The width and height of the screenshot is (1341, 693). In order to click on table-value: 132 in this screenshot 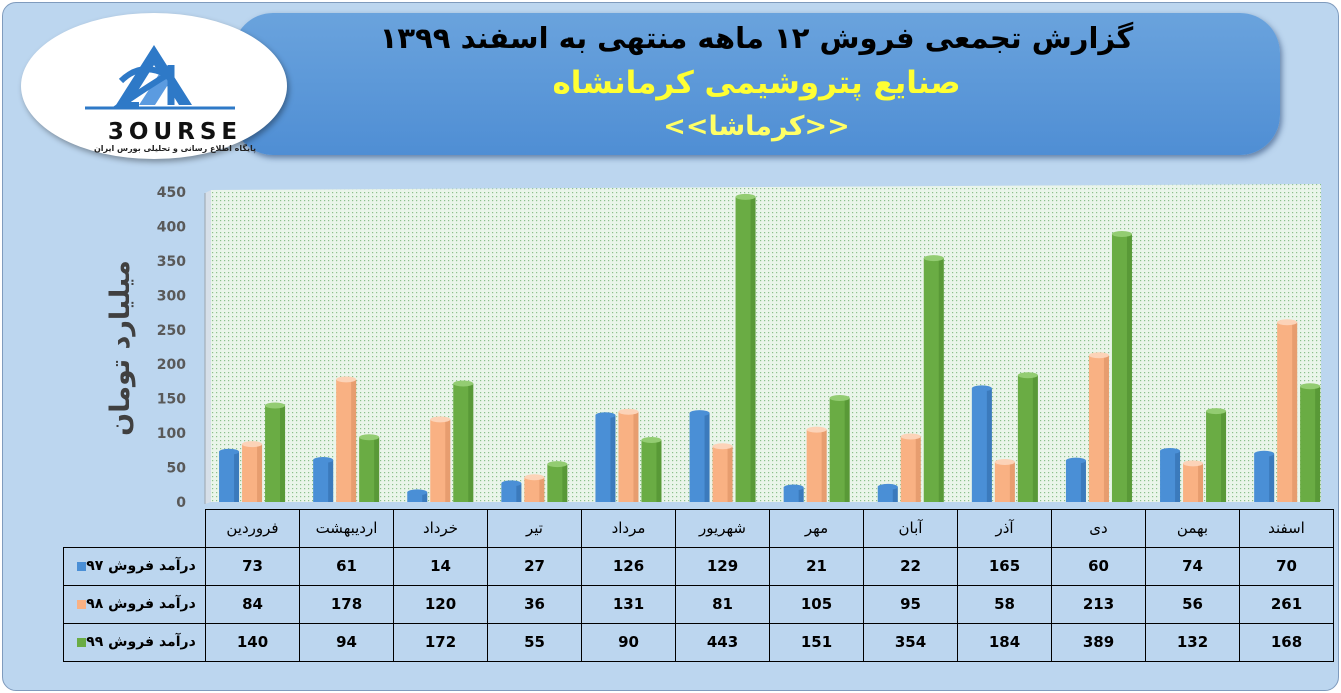, I will do `click(1192, 642)`.